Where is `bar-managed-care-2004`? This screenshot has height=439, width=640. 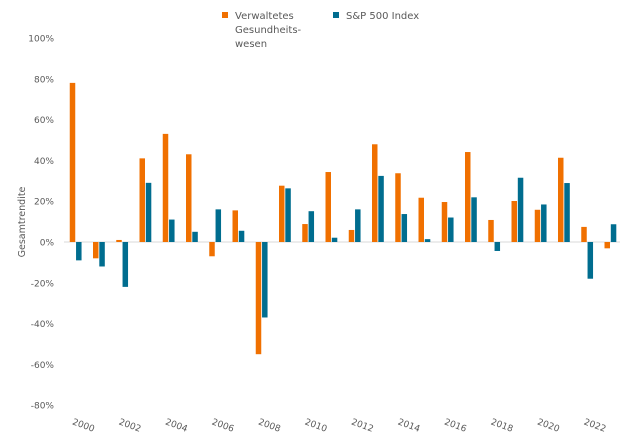 bar-managed-care-2004 is located at coordinates (165, 187).